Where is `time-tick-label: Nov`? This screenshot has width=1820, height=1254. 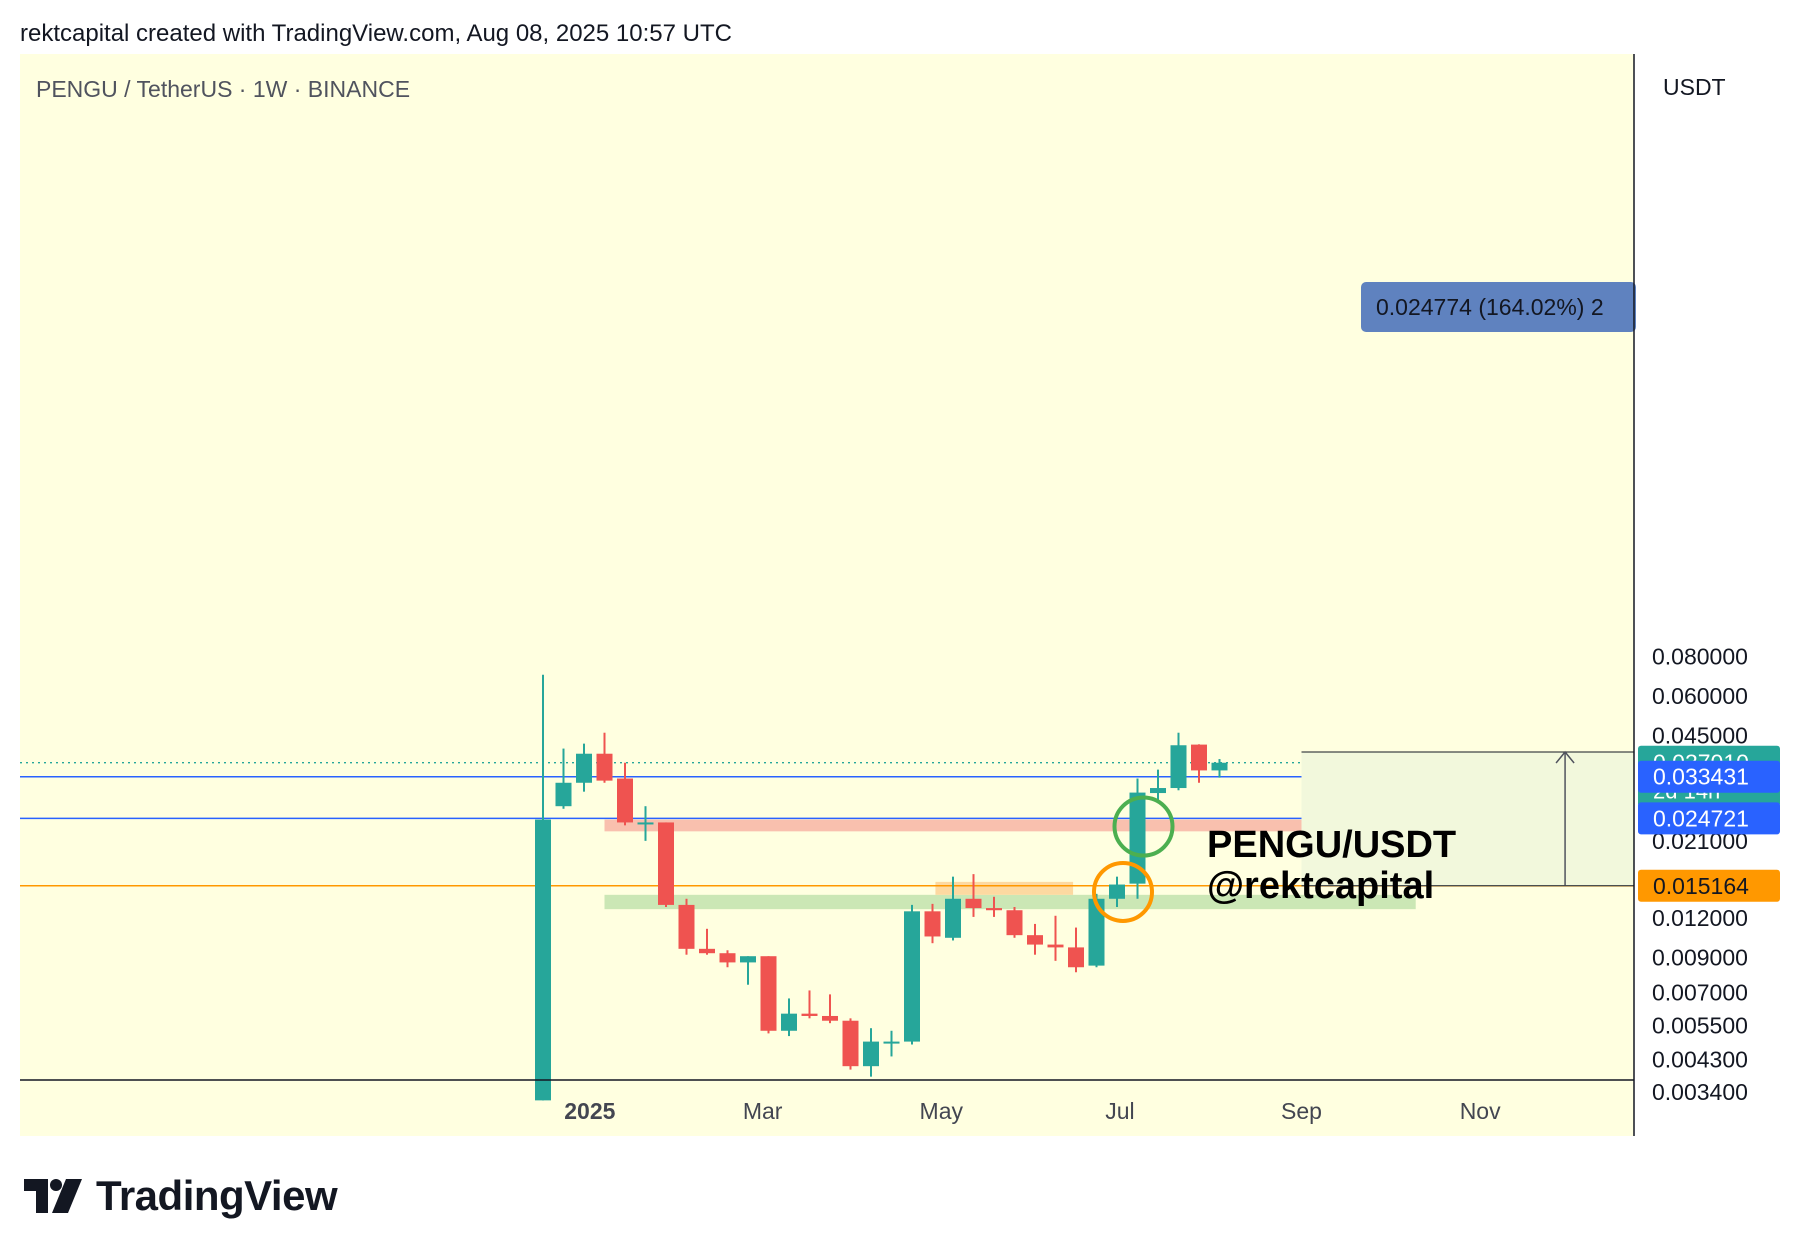 time-tick-label: Nov is located at coordinates (1480, 1111).